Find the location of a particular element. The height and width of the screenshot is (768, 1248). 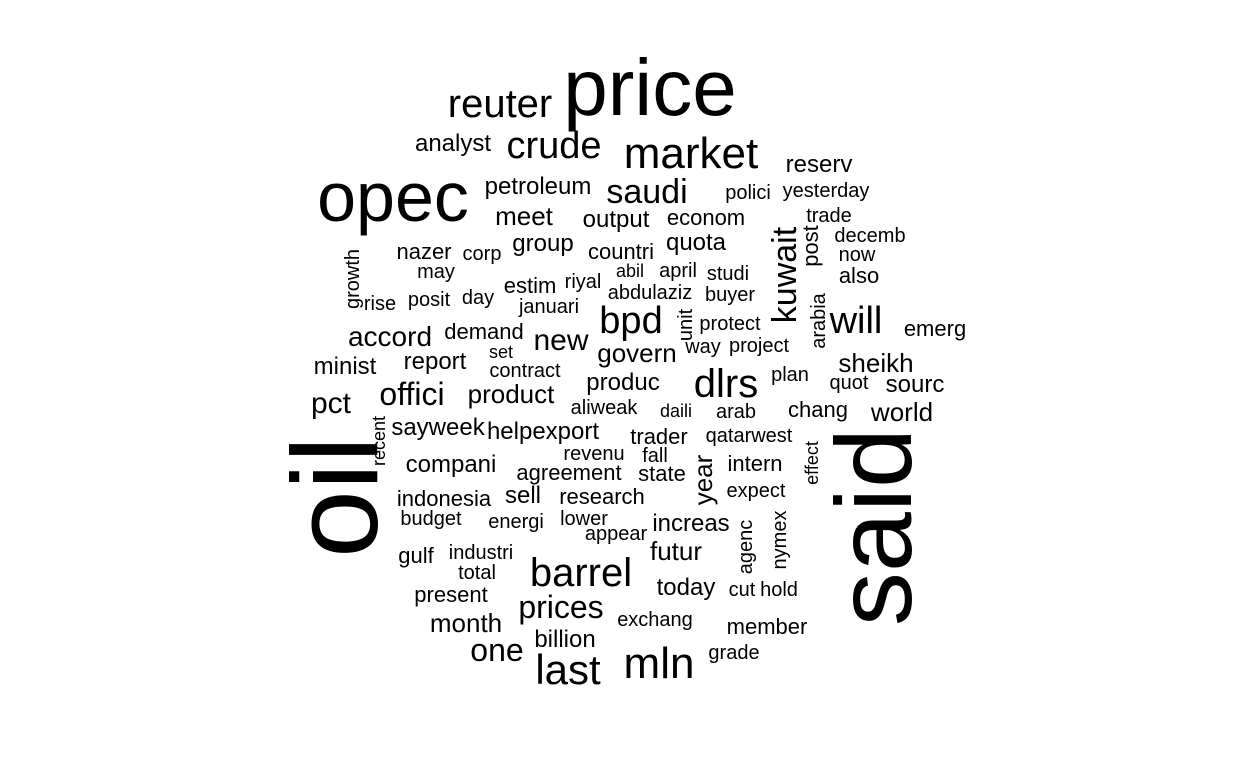

word-lower: lower is located at coordinates (584, 519).